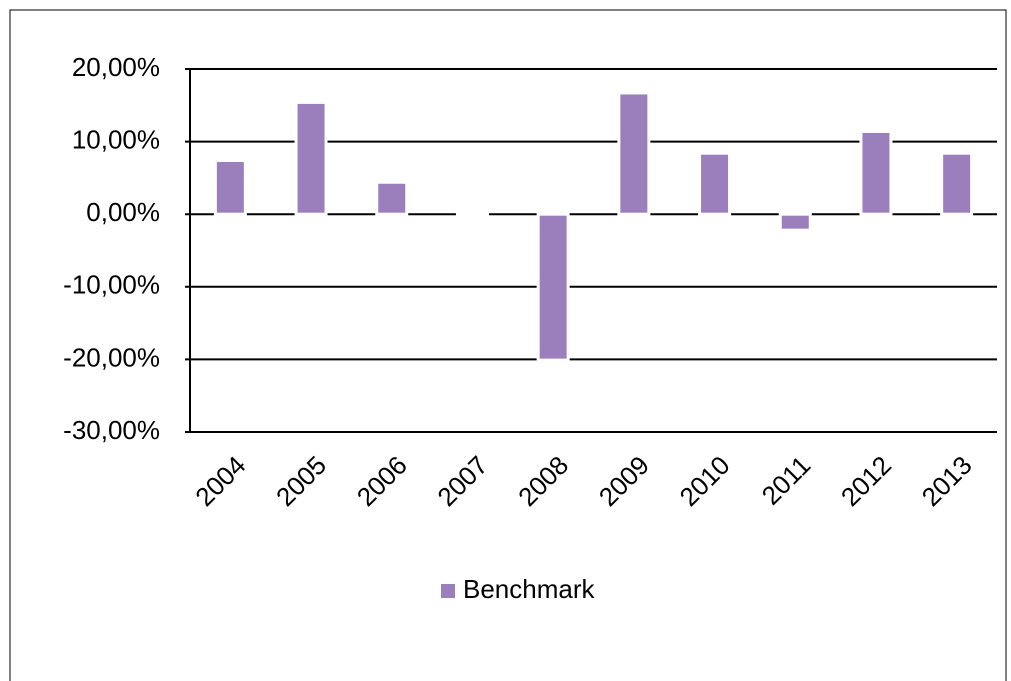  Describe the element at coordinates (382, 481) in the screenshot. I see `x-tick-label: 2006` at that location.